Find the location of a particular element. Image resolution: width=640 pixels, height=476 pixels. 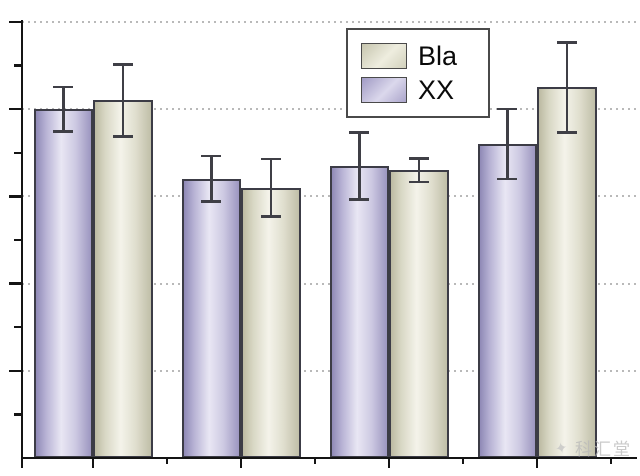

legend-item-xx: XX is located at coordinates (424, 89).